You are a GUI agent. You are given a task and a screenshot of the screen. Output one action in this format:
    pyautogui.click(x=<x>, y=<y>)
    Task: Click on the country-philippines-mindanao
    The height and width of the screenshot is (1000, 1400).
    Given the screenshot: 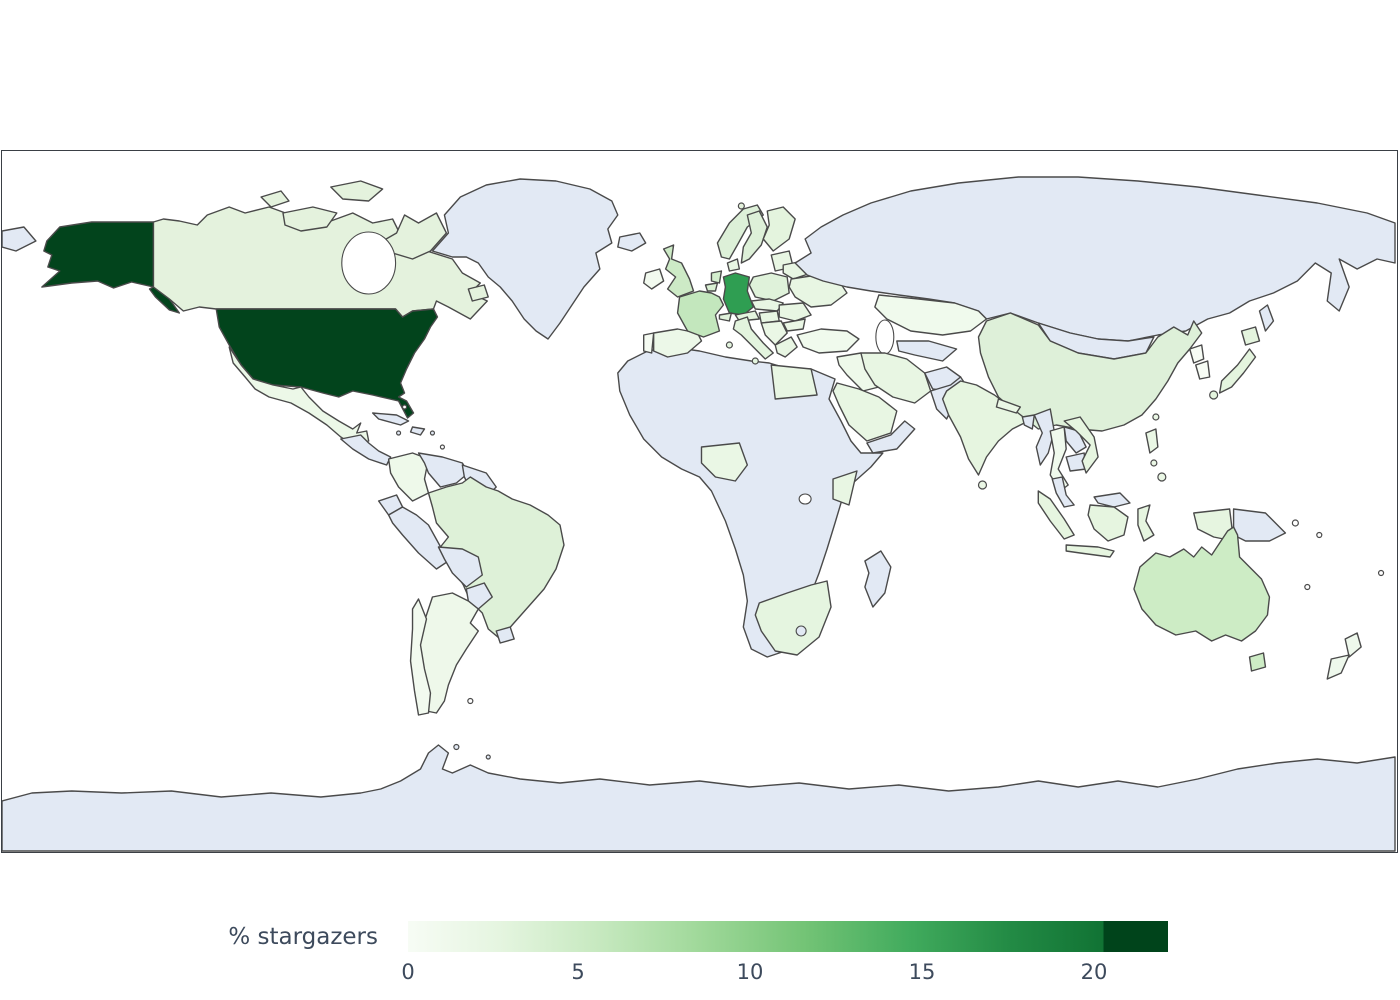 What is the action you would take?
    pyautogui.click(x=1162, y=477)
    